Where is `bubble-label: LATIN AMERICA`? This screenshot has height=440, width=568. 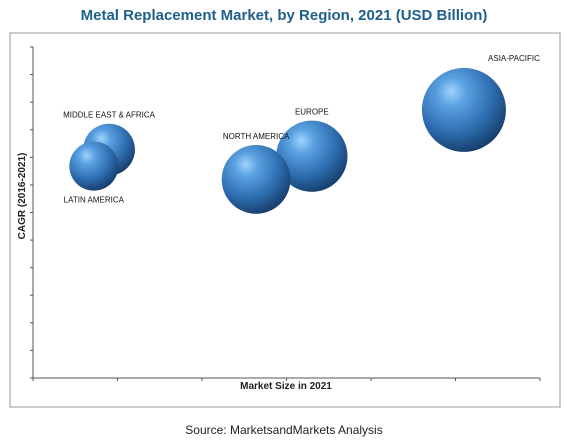 bubble-label: LATIN AMERICA is located at coordinates (94, 200).